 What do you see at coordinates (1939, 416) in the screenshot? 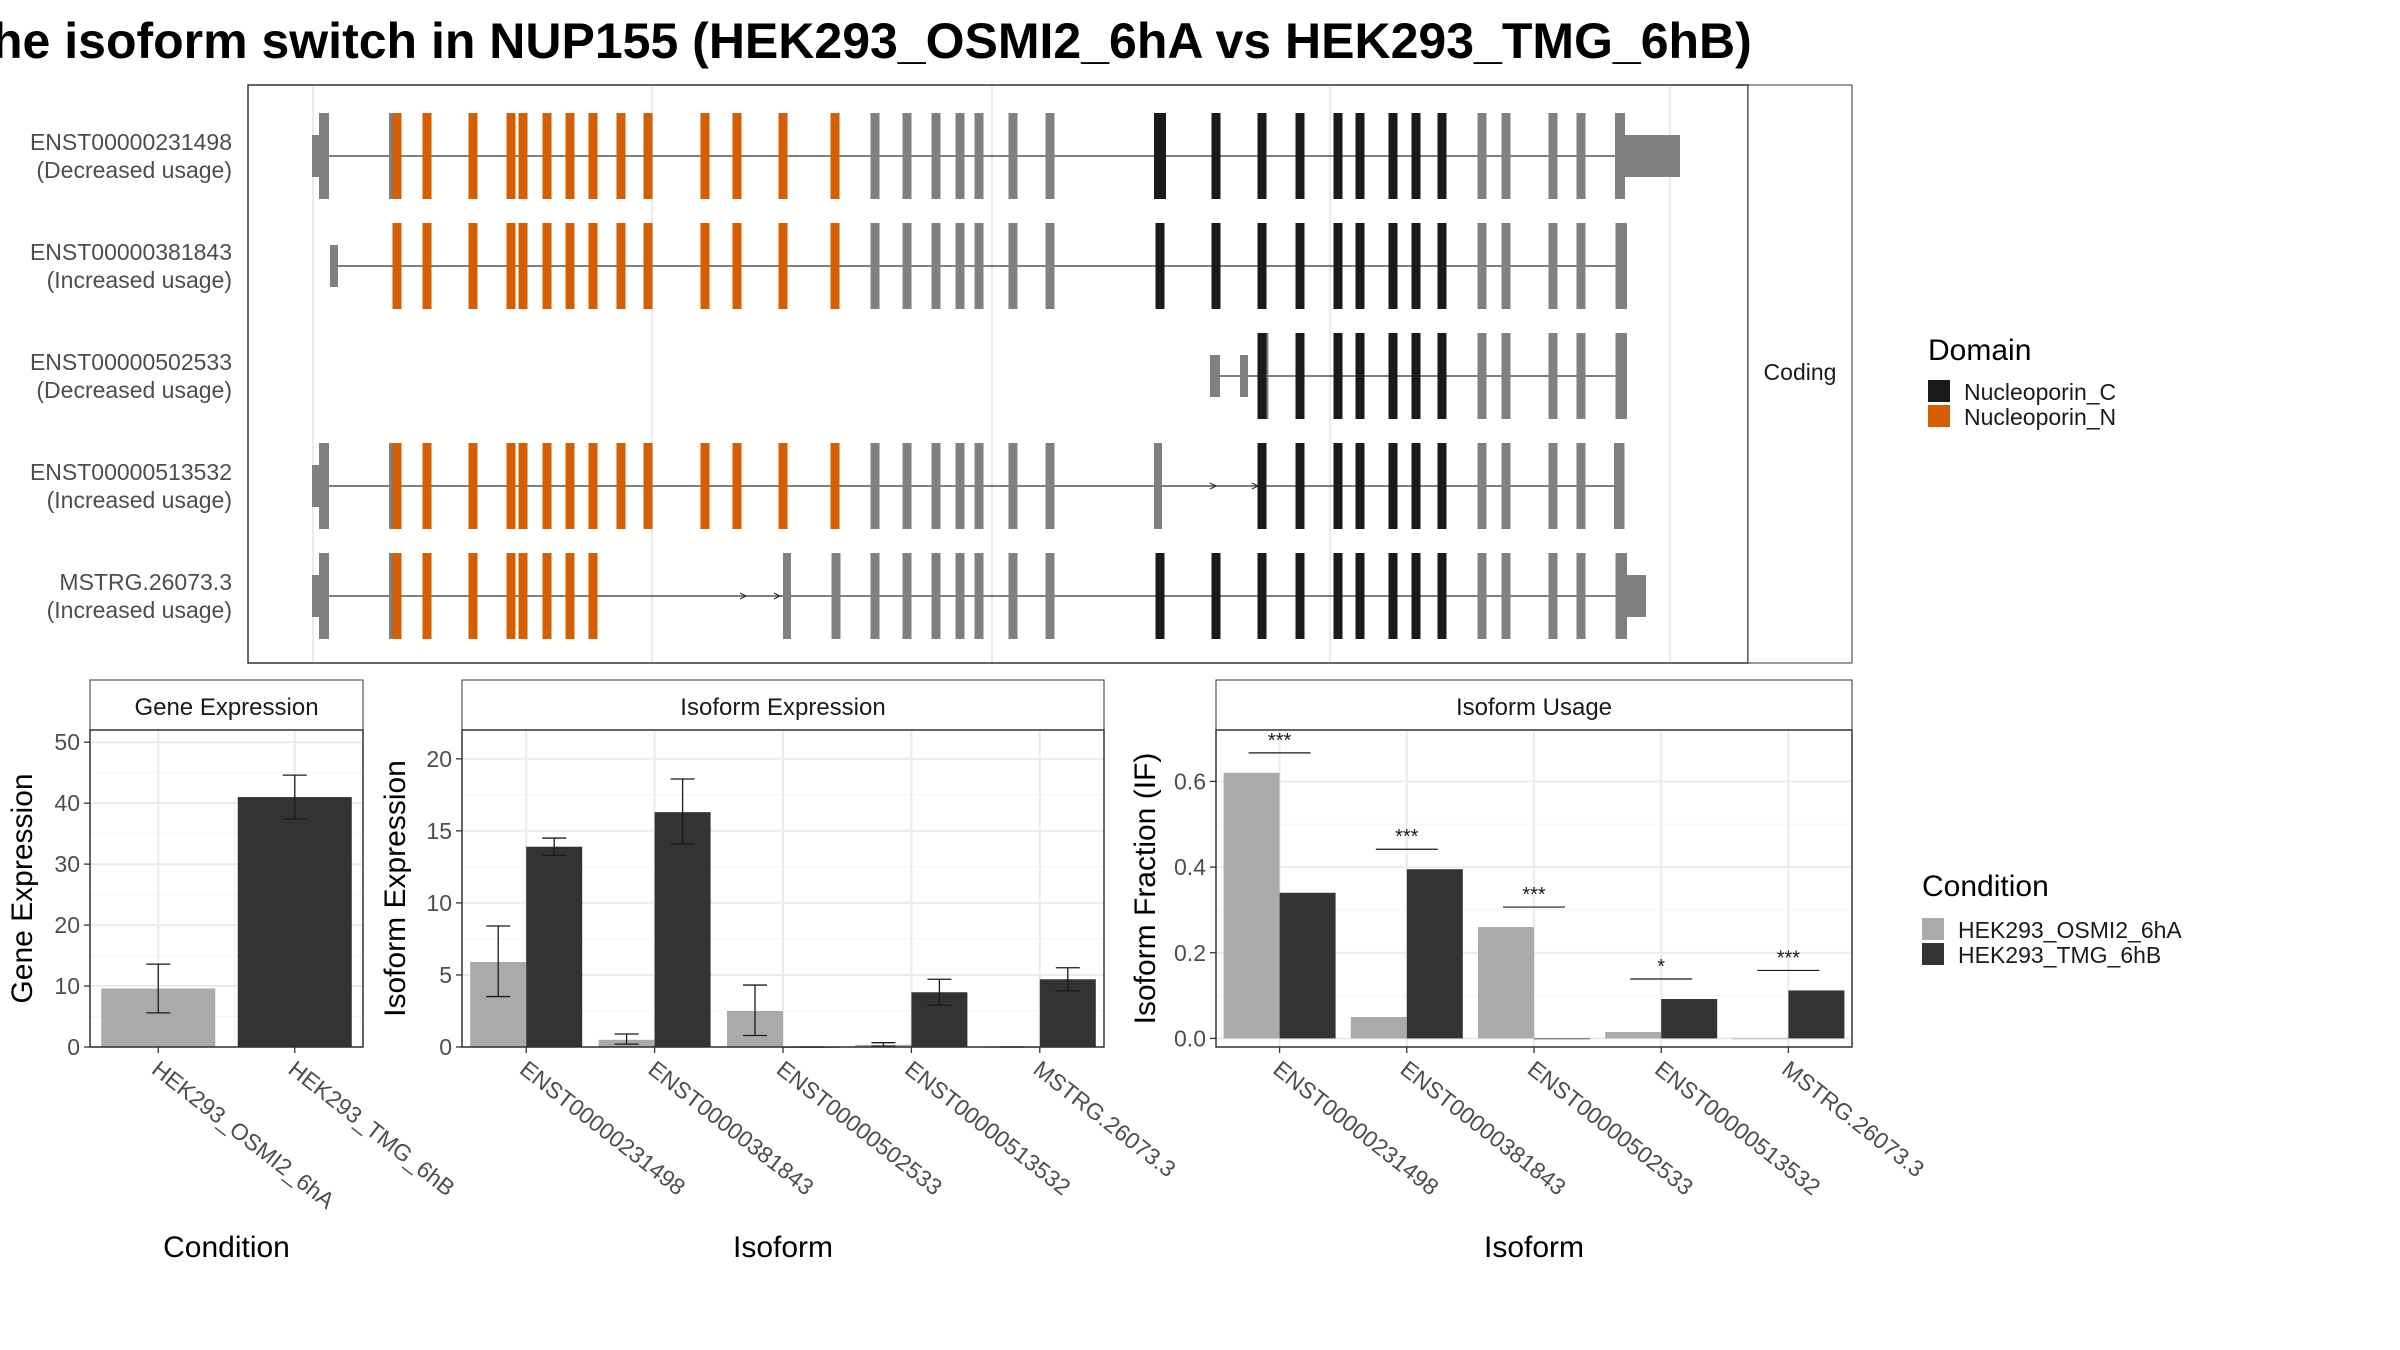
I see `legend-swatch-nucleoporin-n` at bounding box center [1939, 416].